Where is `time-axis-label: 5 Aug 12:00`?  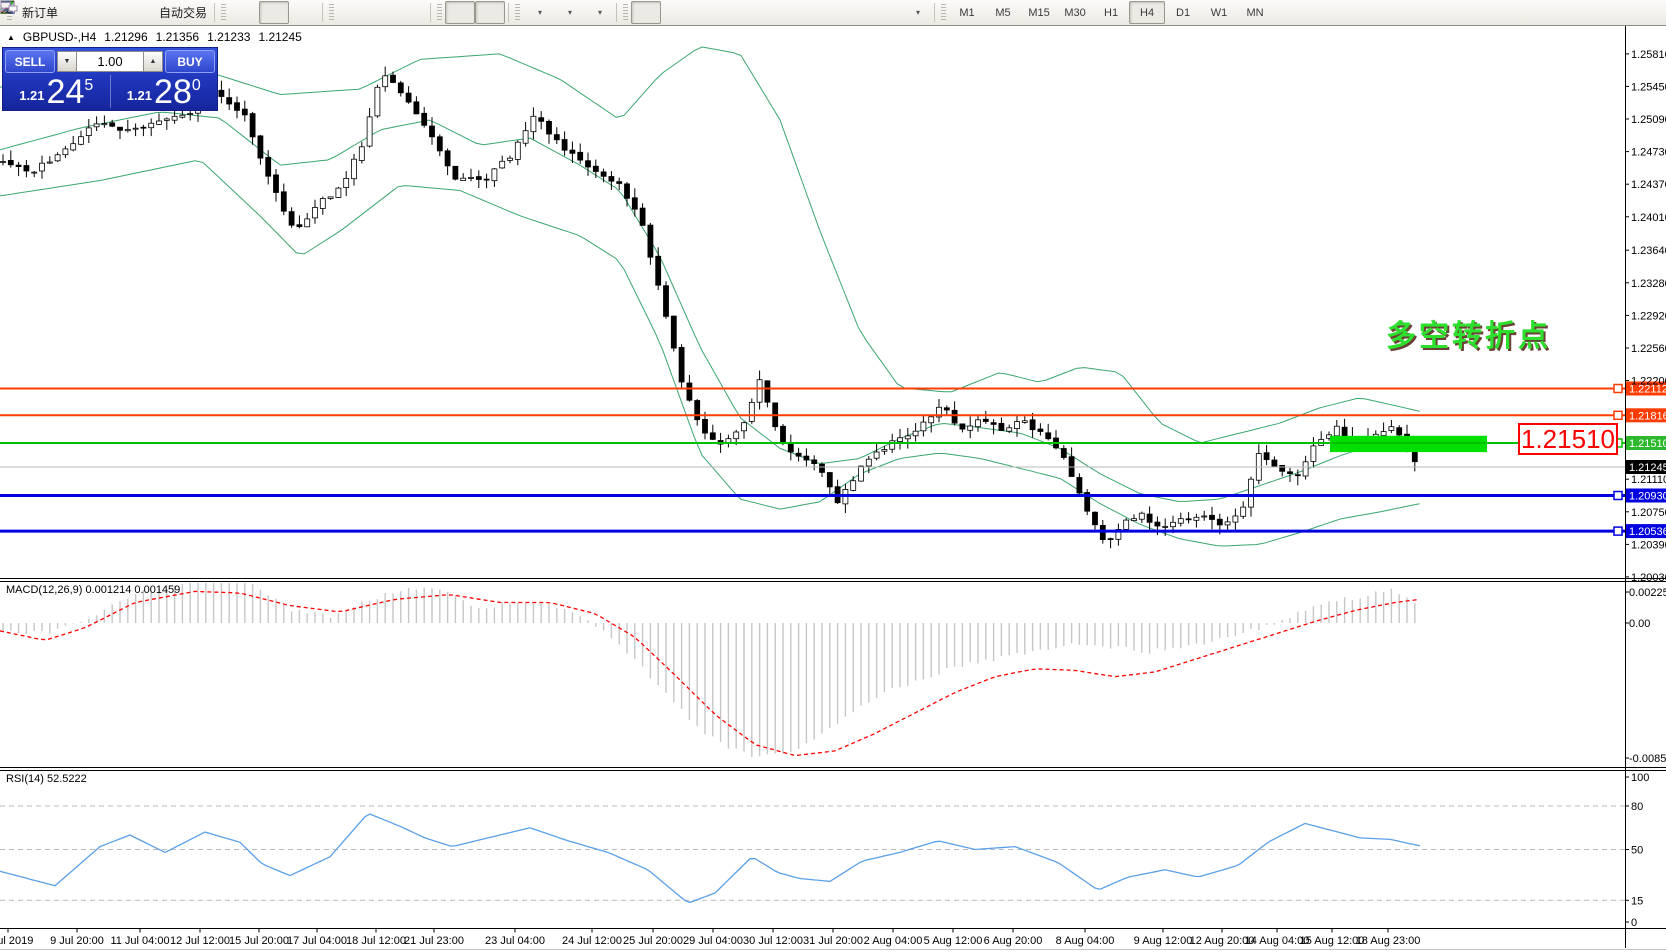 time-axis-label: 5 Aug 12:00 is located at coordinates (953, 941).